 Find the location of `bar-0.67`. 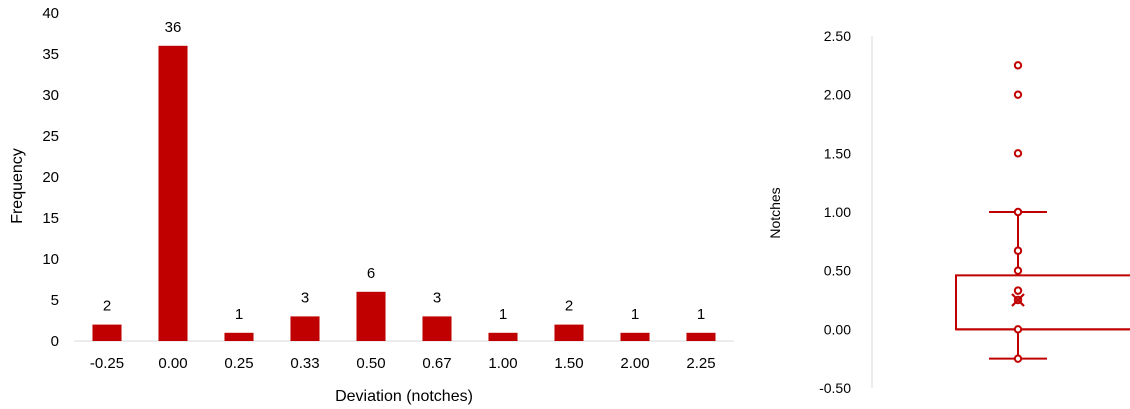

bar-0.67 is located at coordinates (437, 328).